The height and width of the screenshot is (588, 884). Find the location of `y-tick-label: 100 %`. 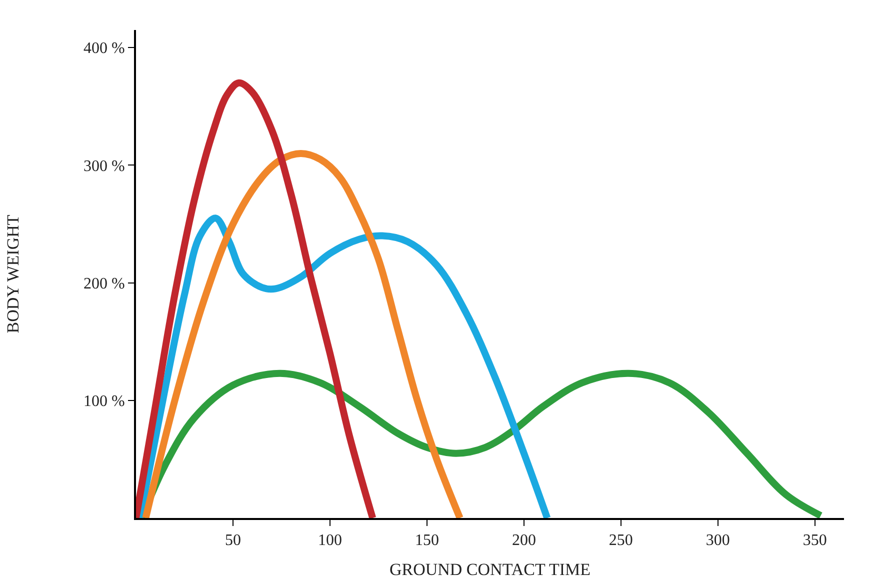

y-tick-label: 100 % is located at coordinates (104, 401).